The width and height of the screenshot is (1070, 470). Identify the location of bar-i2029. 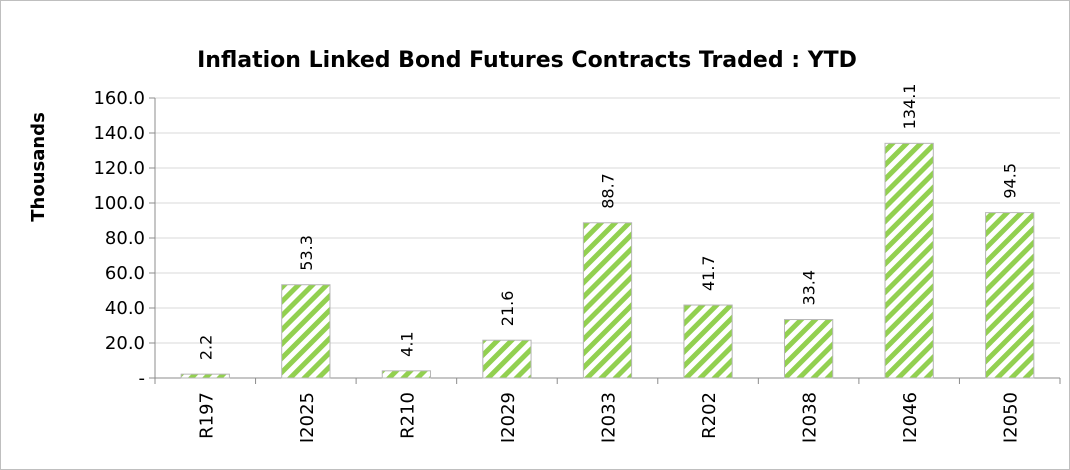
(507, 359).